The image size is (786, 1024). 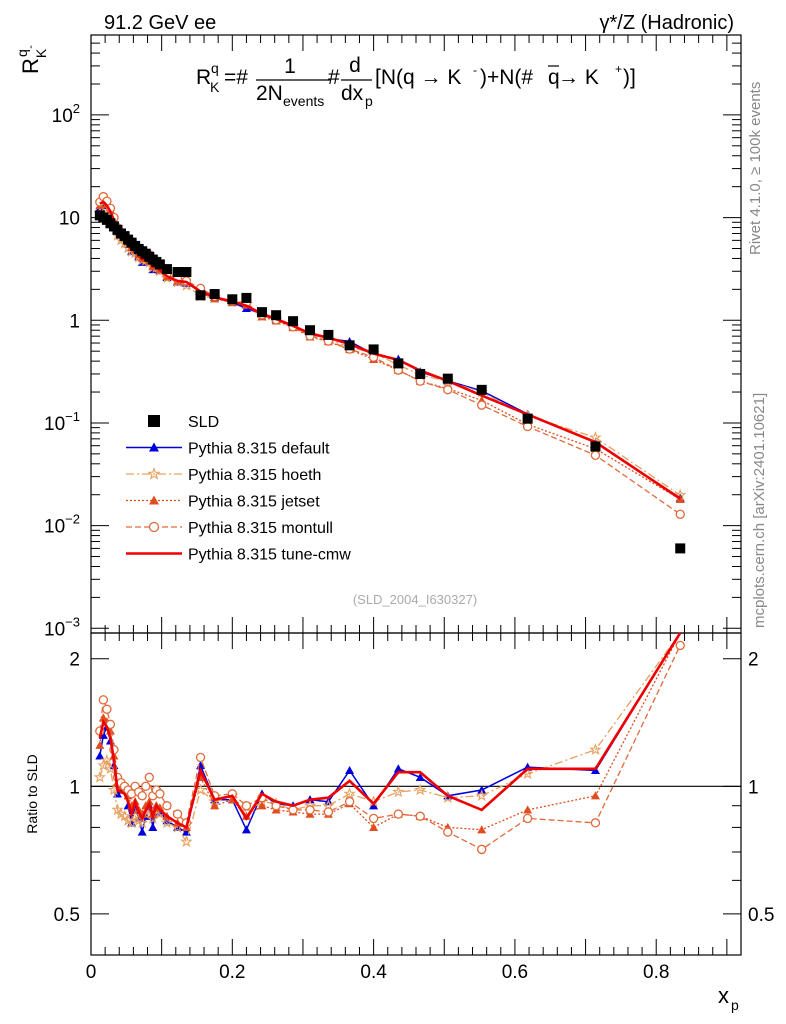 I want to click on svg-text: RK-, so click(x=33, y=59).